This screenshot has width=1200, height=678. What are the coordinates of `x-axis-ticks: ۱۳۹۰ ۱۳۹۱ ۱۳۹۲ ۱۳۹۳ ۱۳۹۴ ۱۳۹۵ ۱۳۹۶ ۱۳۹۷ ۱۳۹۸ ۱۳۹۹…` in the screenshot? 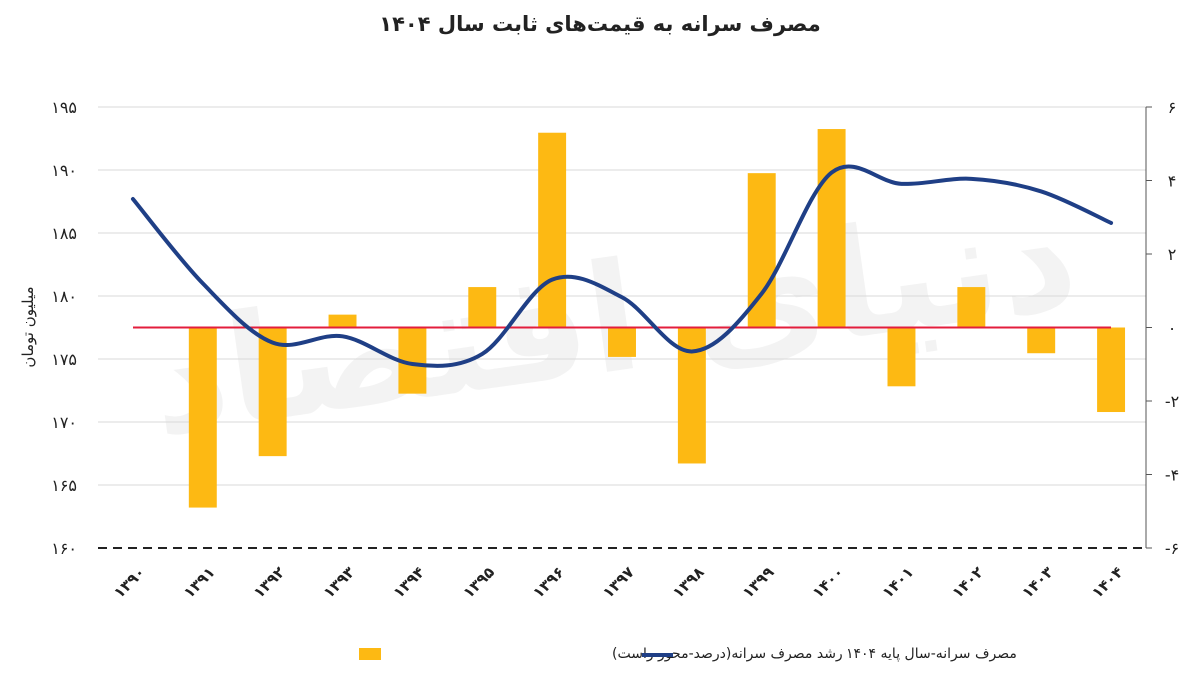 It's located at (618, 582).